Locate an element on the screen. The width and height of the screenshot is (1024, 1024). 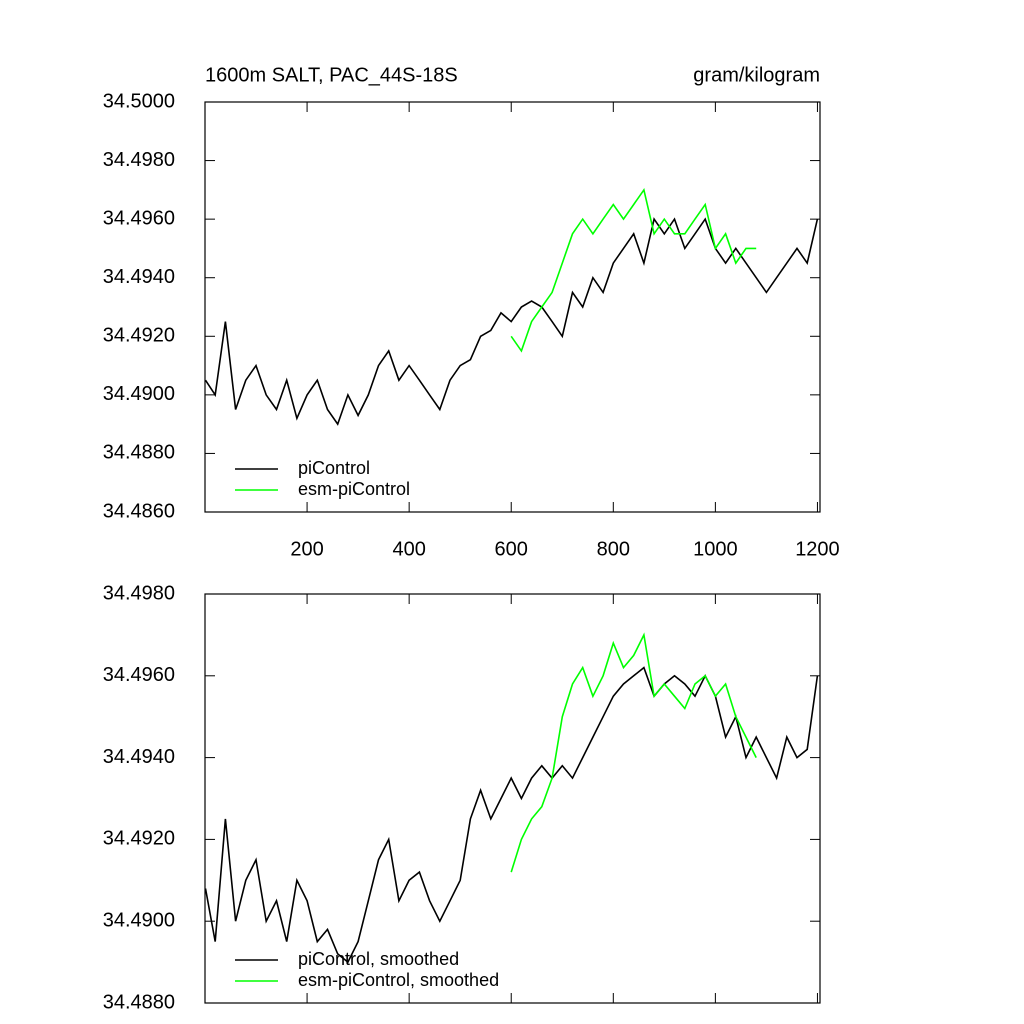
chart-title: 1600m SALT, PAC_44S-18S is located at coordinates (331, 75).